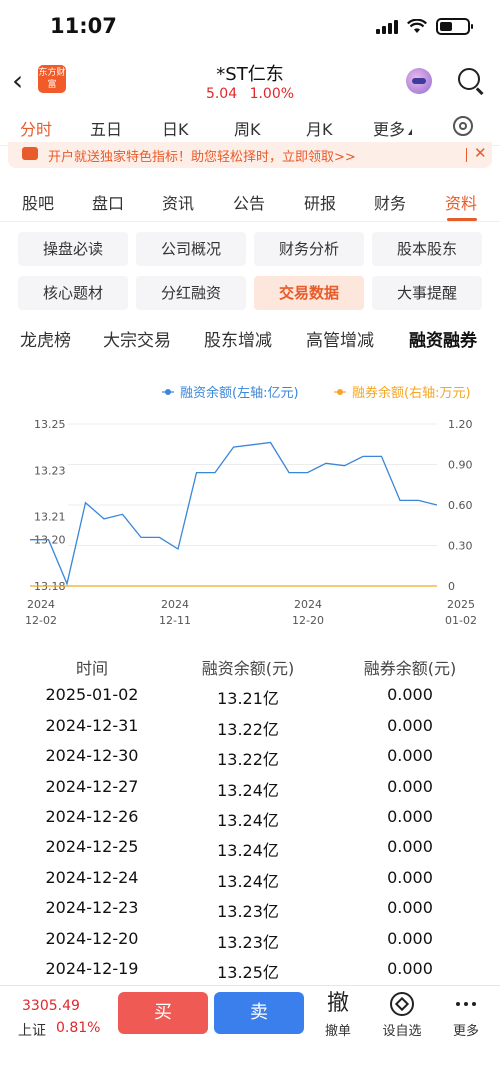 This screenshot has width=500, height=1081. What do you see at coordinates (51, 1006) in the screenshot?
I see `index-value: 3305.49` at bounding box center [51, 1006].